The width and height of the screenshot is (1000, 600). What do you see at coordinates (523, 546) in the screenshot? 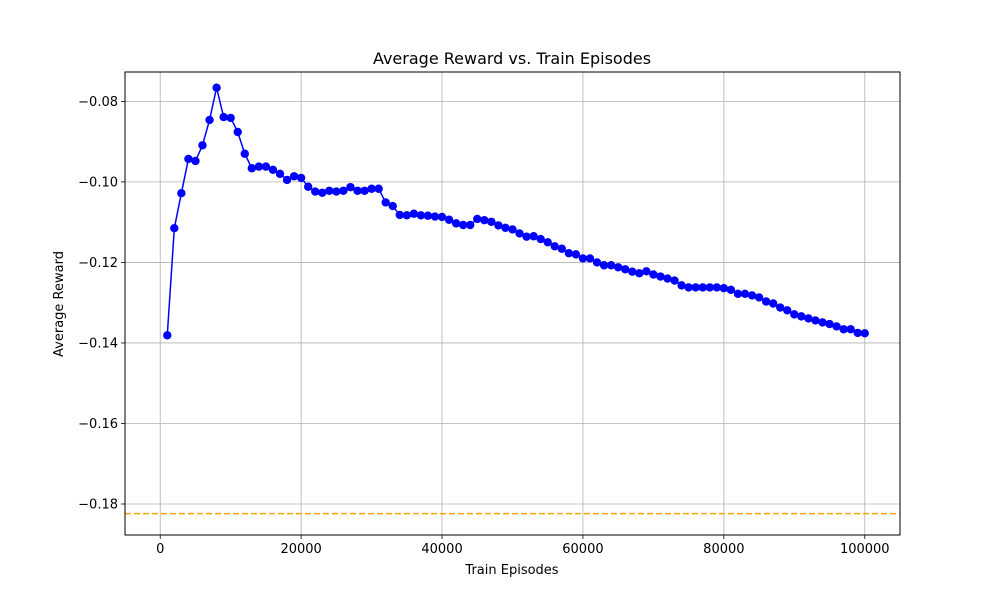
I see `x-axis-ticks: 0 20000 40000 60000 80000 100000` at bounding box center [523, 546].